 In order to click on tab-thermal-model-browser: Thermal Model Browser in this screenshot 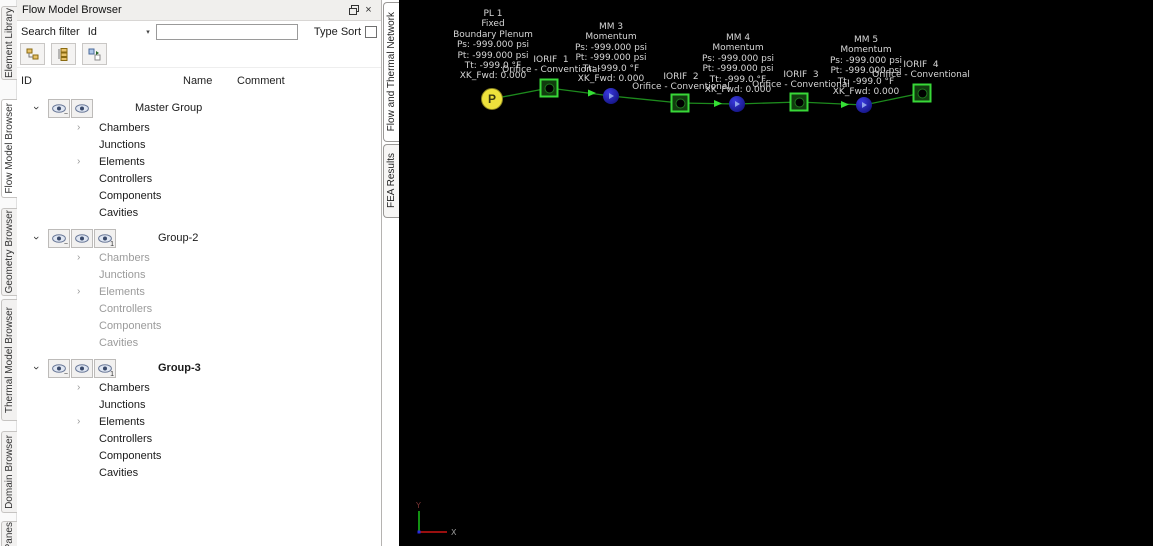, I will do `click(9, 360)`.